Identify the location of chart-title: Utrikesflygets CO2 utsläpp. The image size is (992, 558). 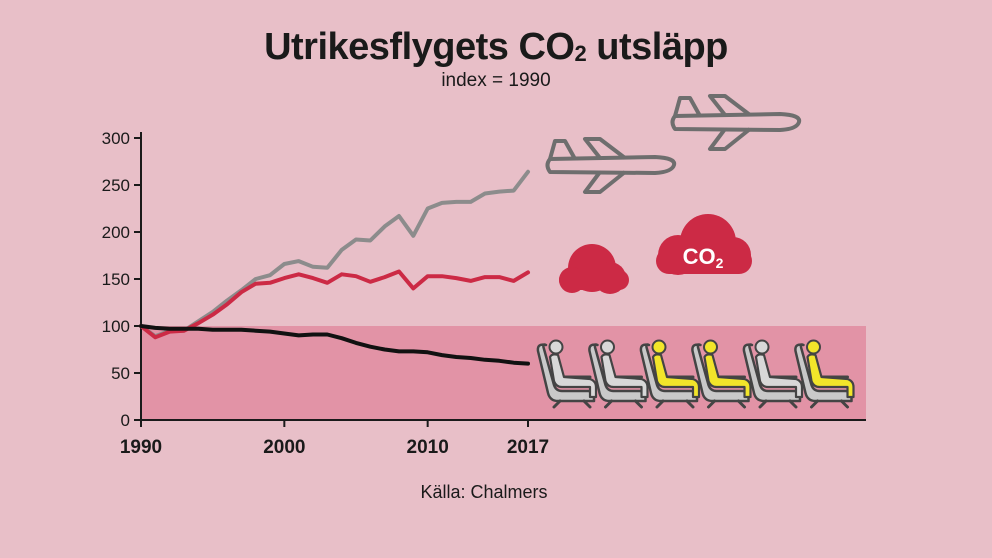
(496, 47).